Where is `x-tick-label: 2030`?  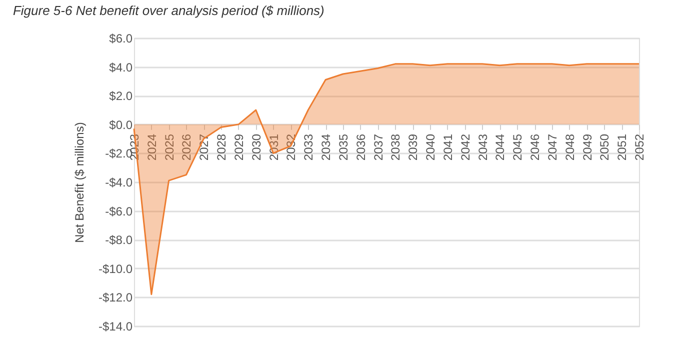 x-tick-label: 2030 is located at coordinates (256, 147).